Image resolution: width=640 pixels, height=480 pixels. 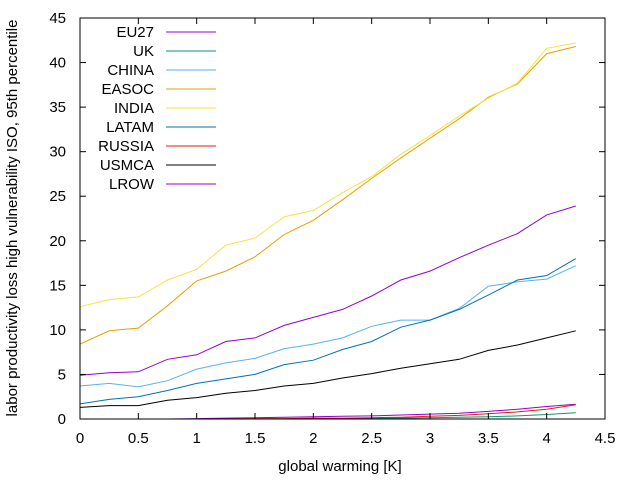 I want to click on legend-label-latam: LATAM, so click(x=130, y=127).